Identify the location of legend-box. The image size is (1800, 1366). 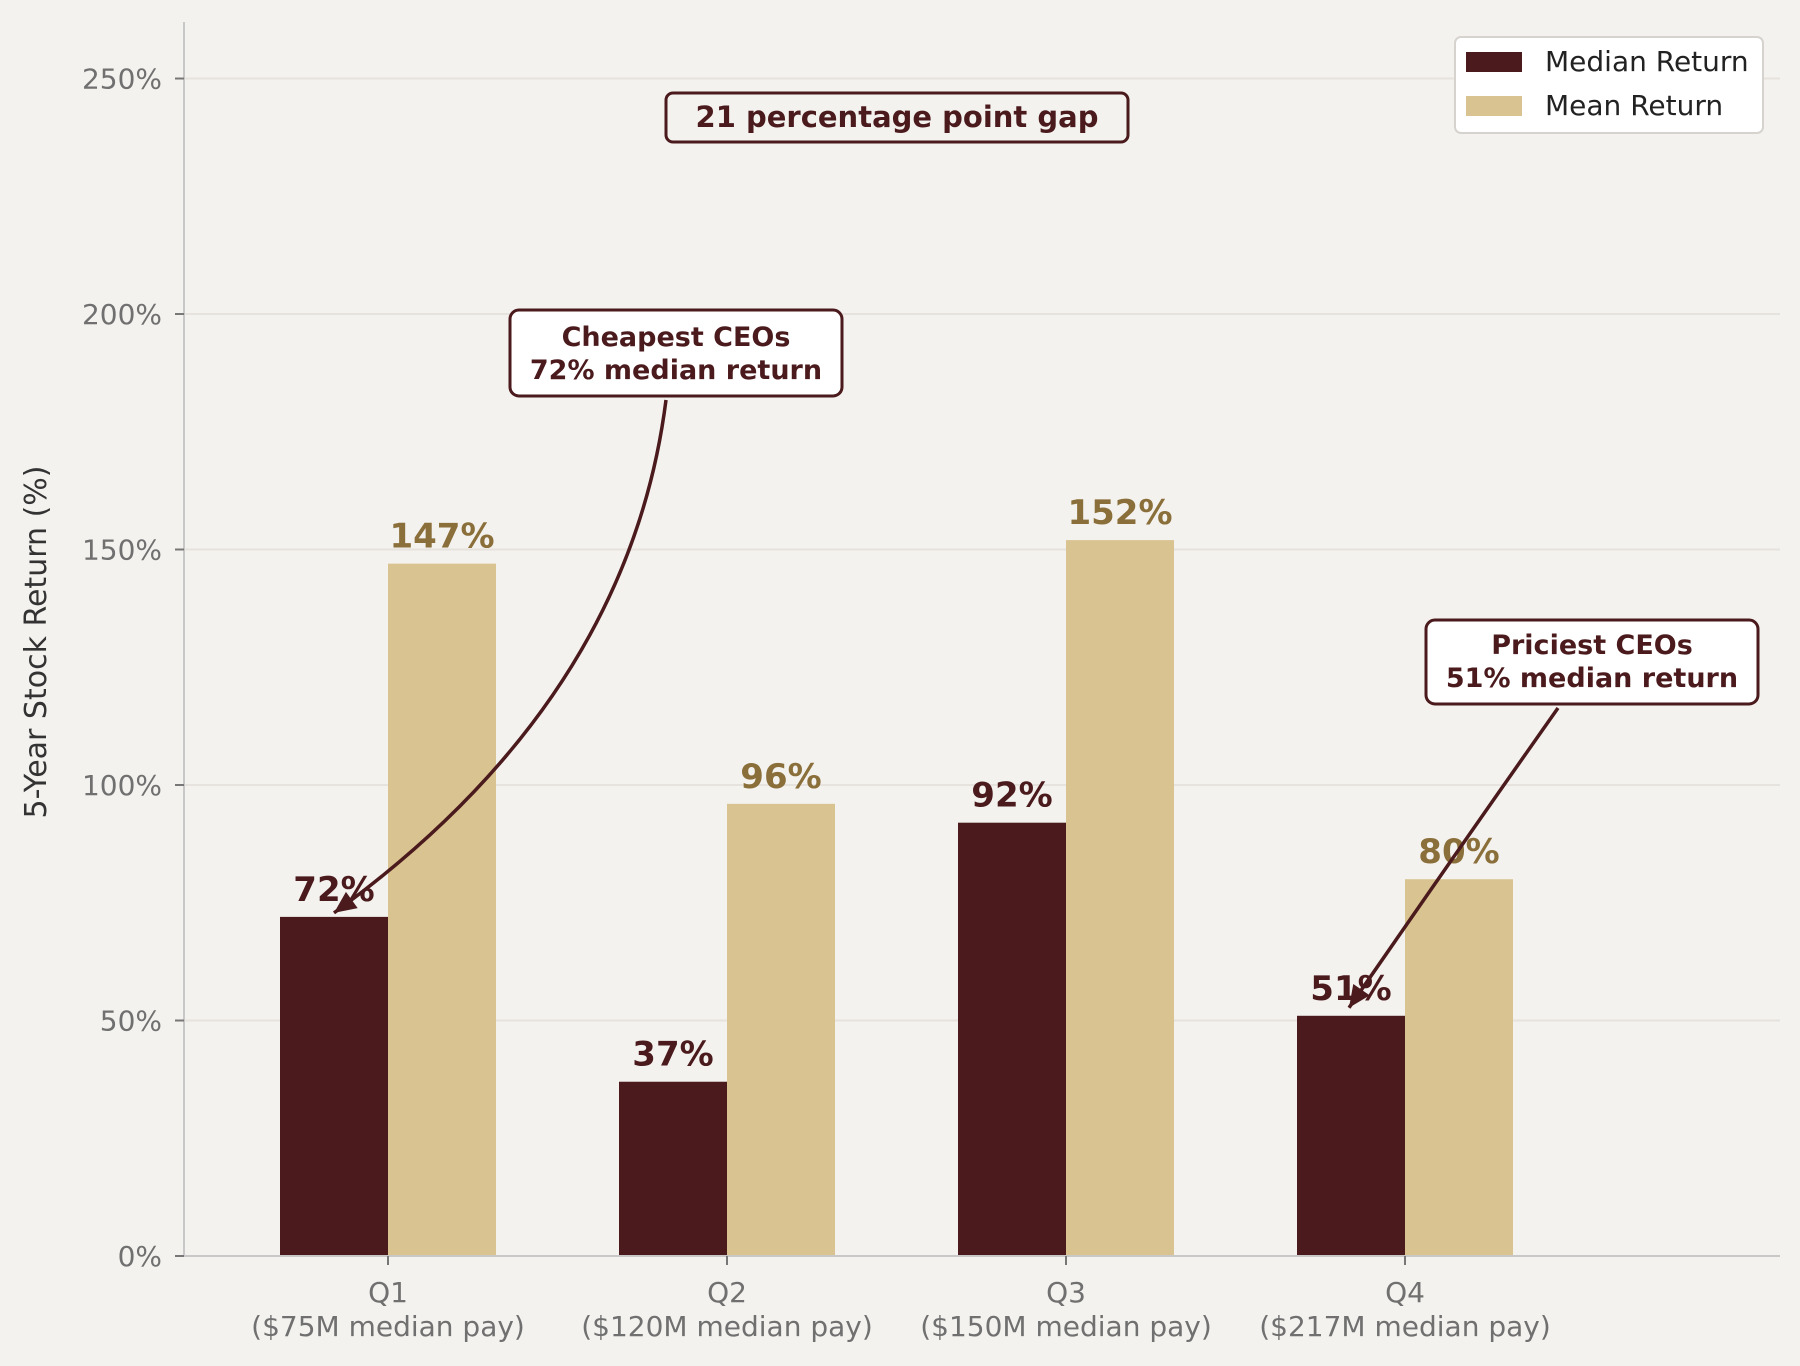
(1609, 85).